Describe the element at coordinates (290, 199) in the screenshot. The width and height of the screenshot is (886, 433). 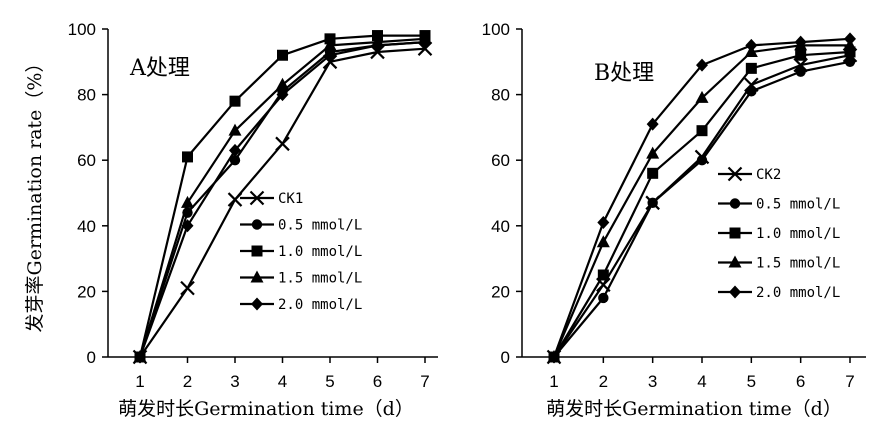
I see `legend-label: CK1` at that location.